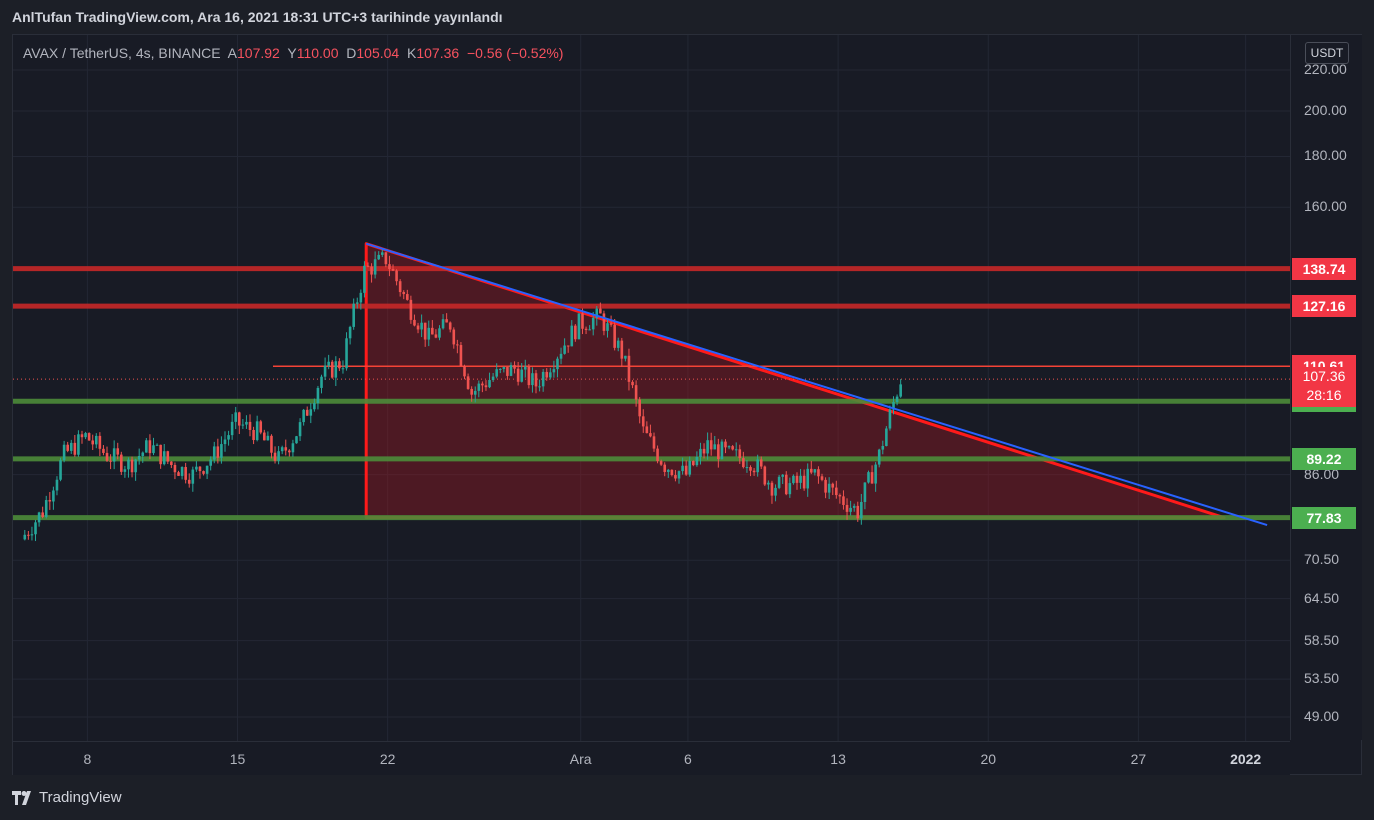  What do you see at coordinates (1322, 716) in the screenshot?
I see `price-tick: 49.00` at bounding box center [1322, 716].